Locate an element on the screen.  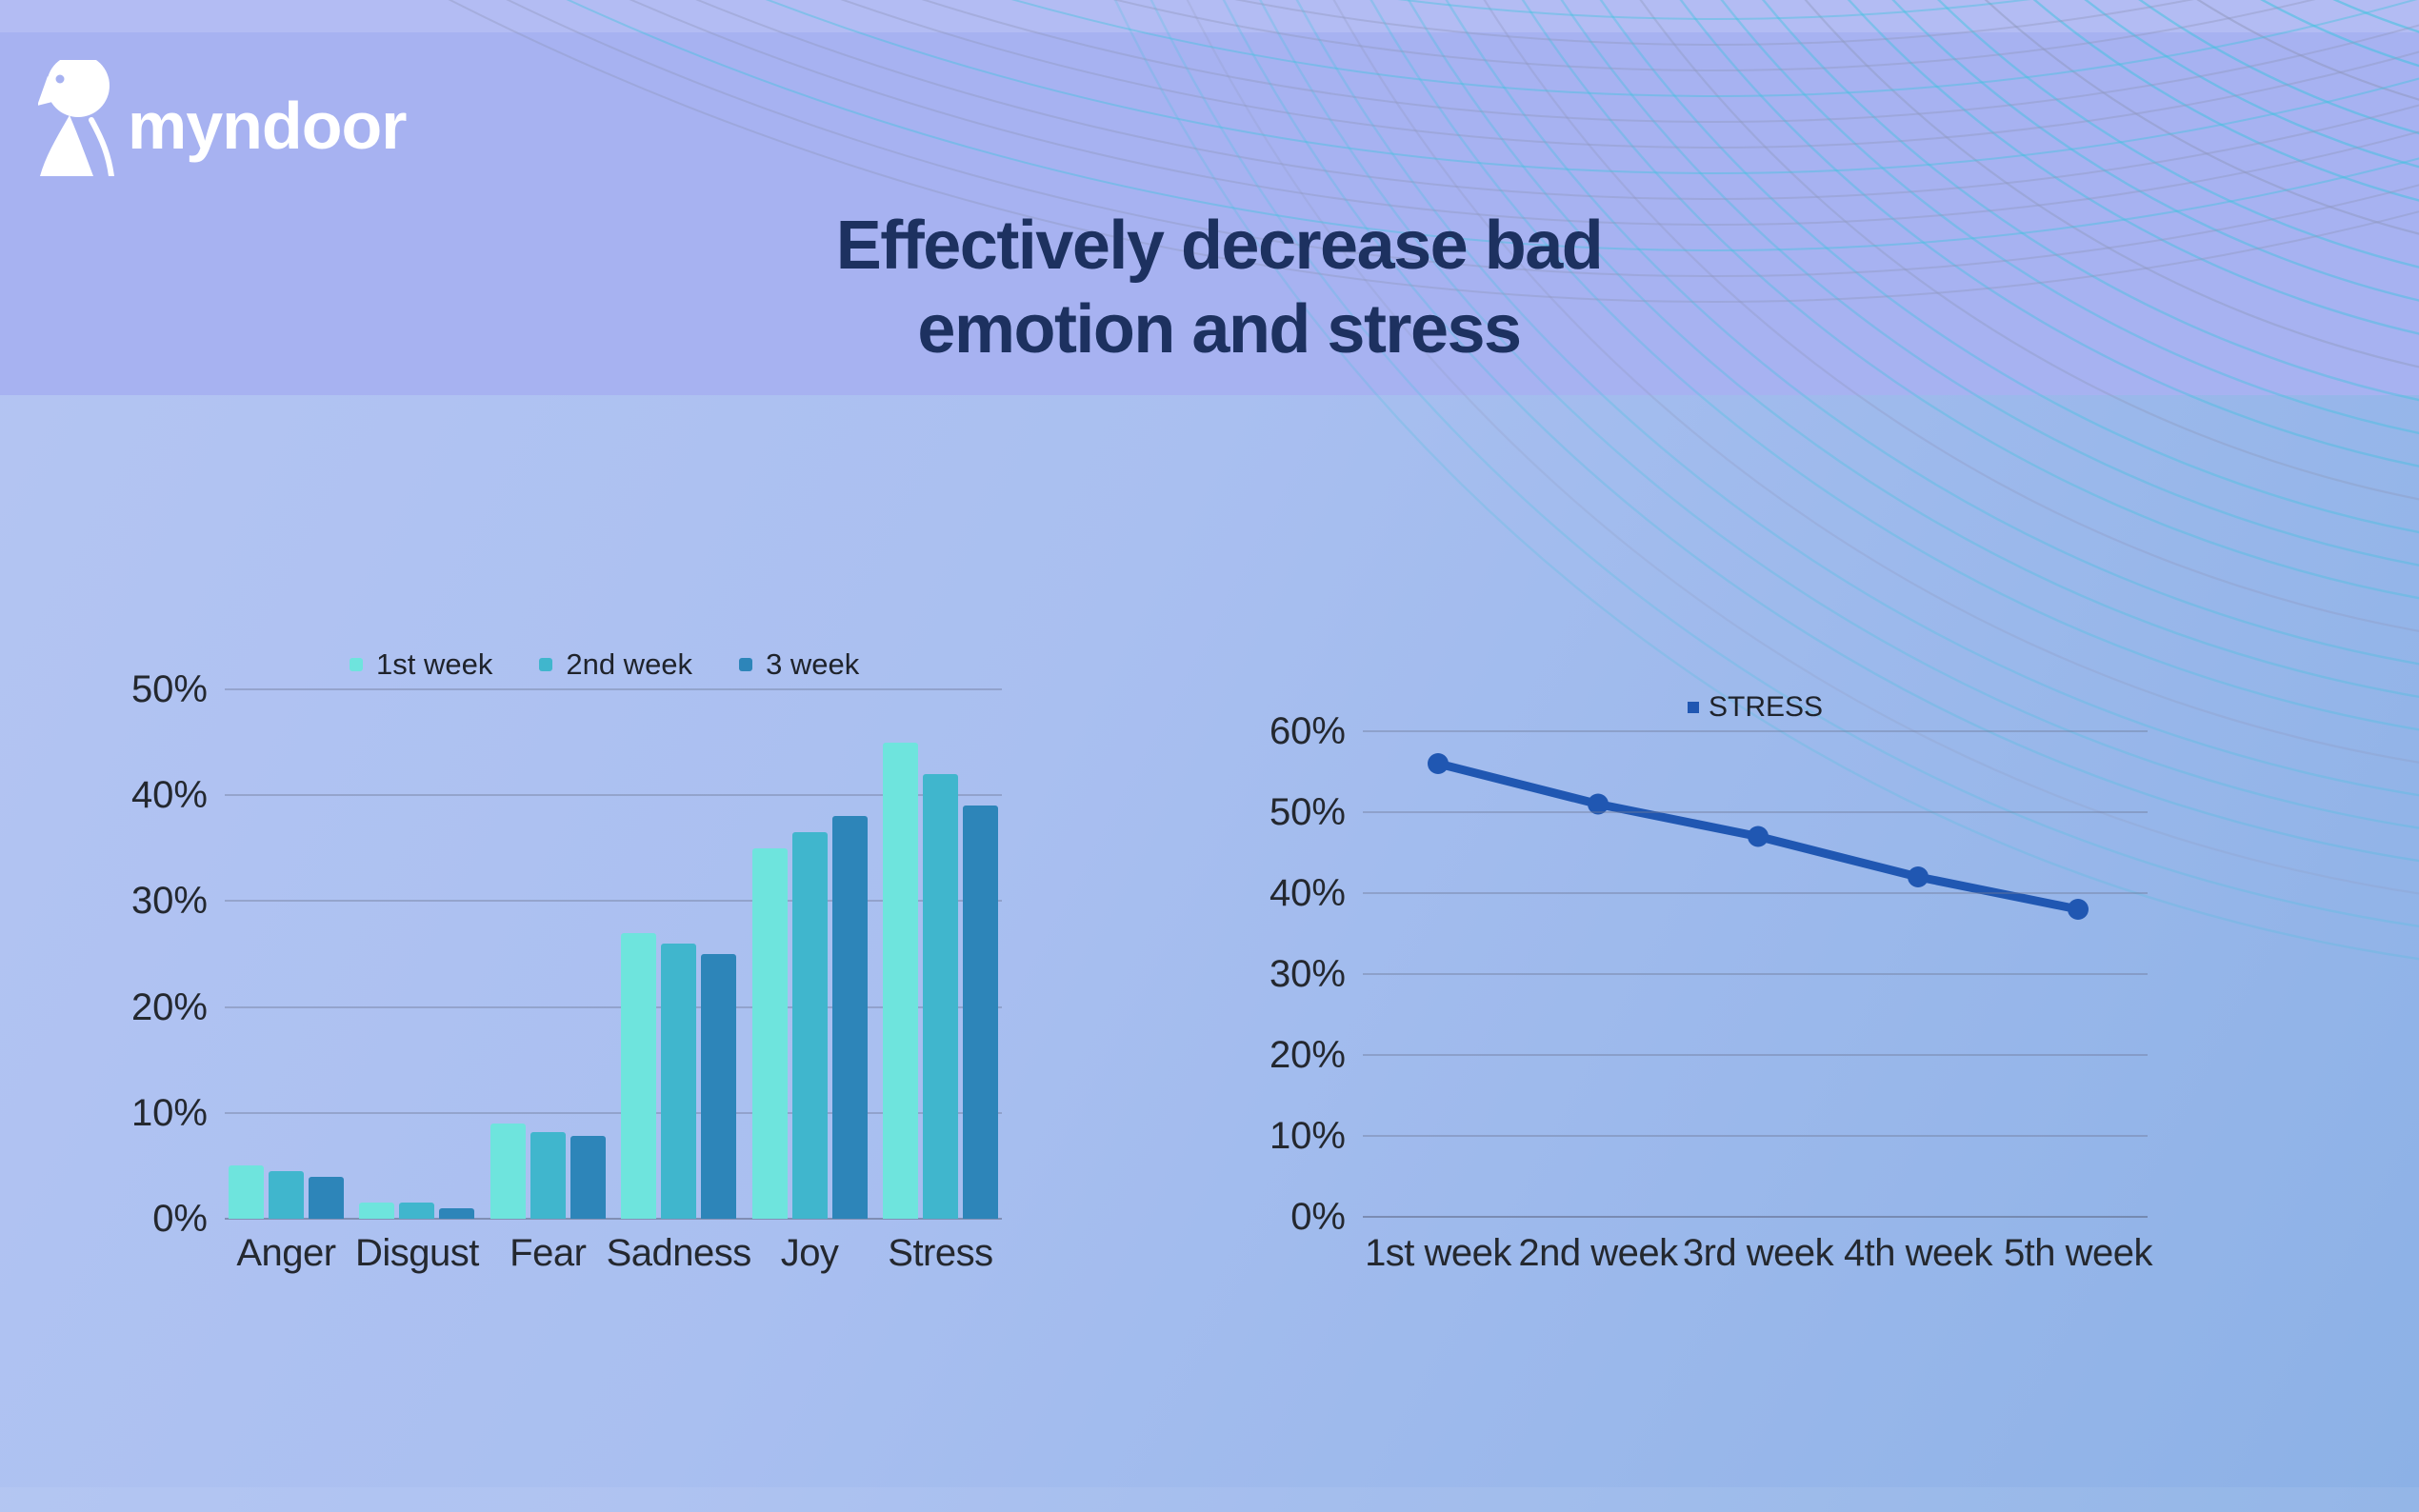
stress-line-series is located at coordinates (1758, 836).